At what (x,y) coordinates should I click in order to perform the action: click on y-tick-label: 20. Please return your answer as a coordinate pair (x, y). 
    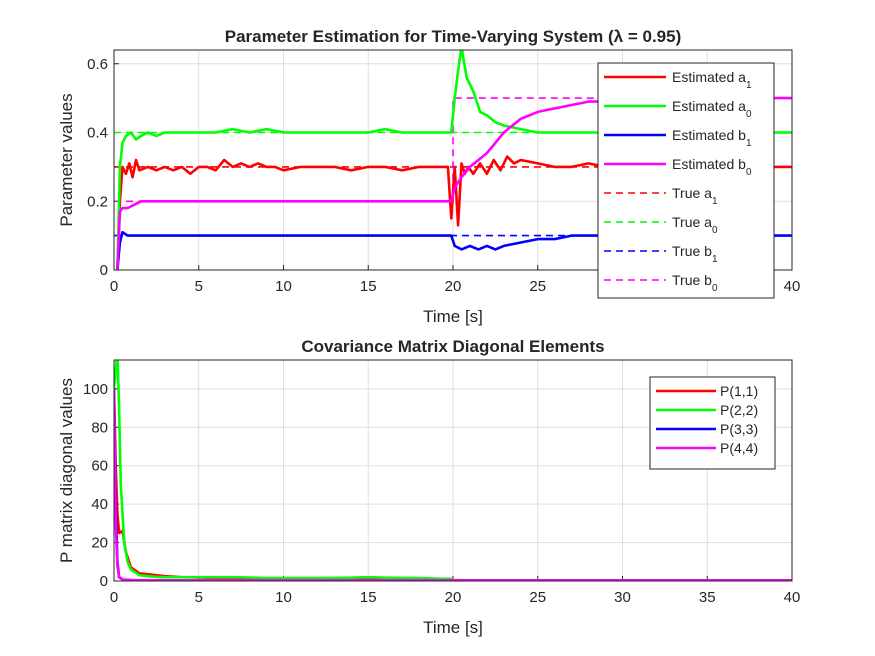
    Looking at the image, I should click on (99, 543).